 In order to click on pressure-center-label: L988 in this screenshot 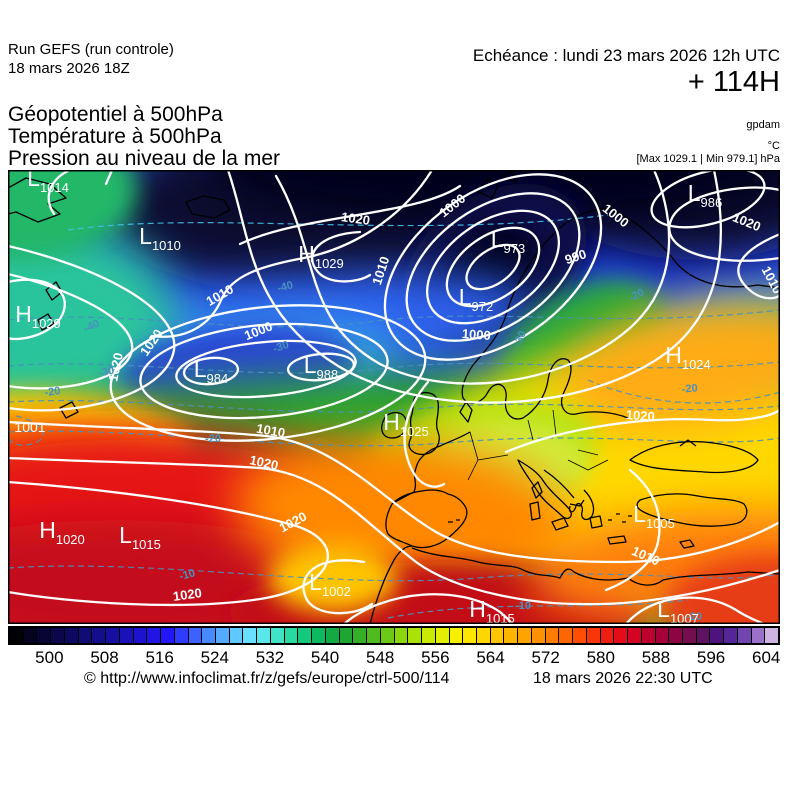, I will do `click(321, 367)`.